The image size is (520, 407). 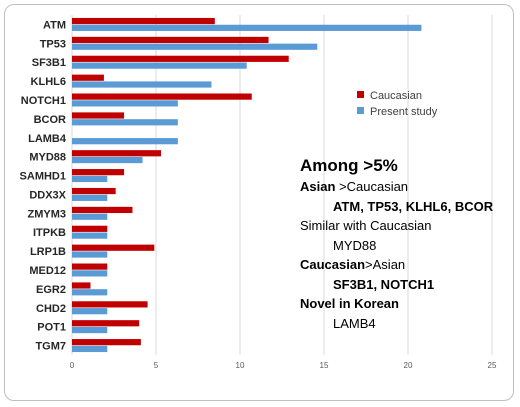 I want to click on bar-caucasian-notch1, so click(x=162, y=96).